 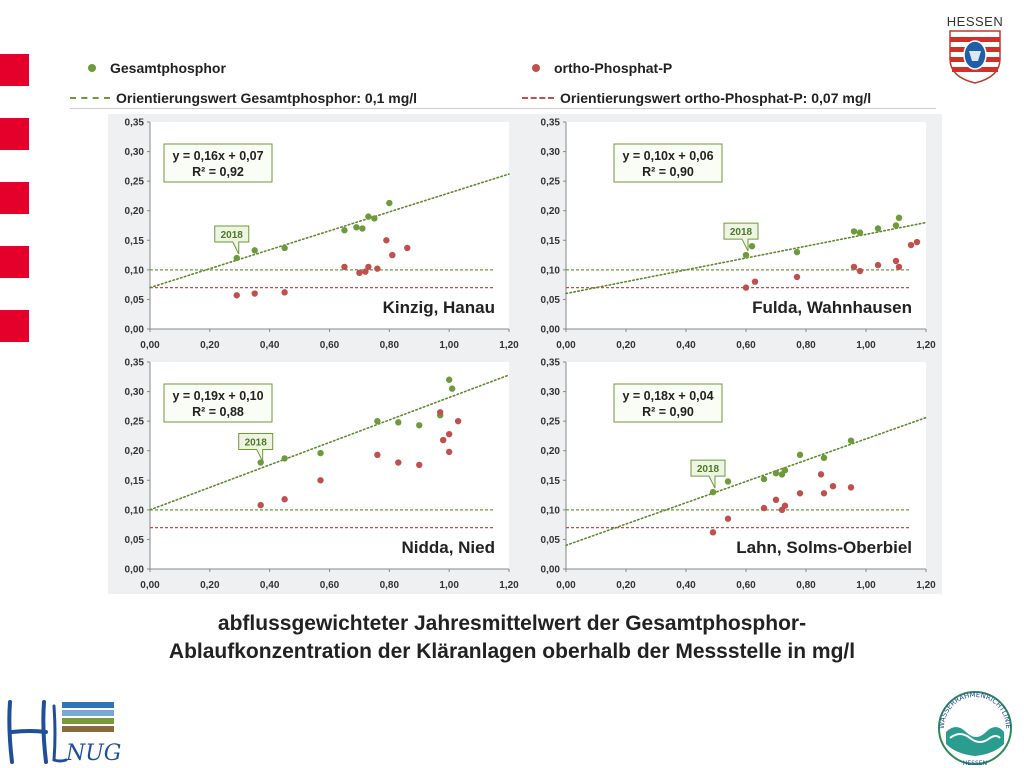 I want to click on logo-bottom-text: HESSEN, so click(x=975, y=763).